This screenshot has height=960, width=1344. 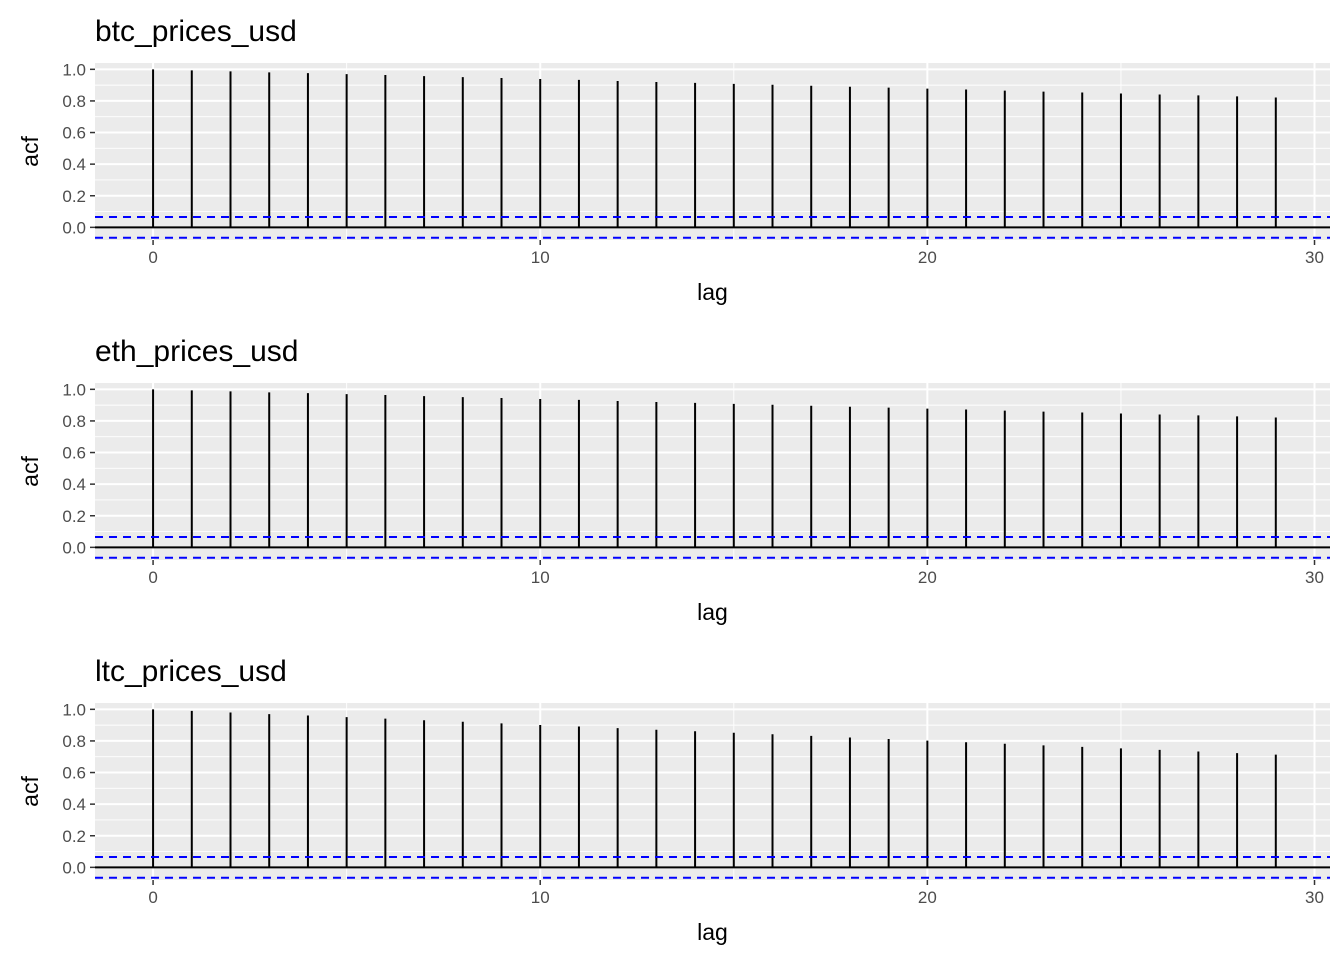 What do you see at coordinates (191, 671) in the screenshot?
I see `panel-title: ltc_prices_usd` at bounding box center [191, 671].